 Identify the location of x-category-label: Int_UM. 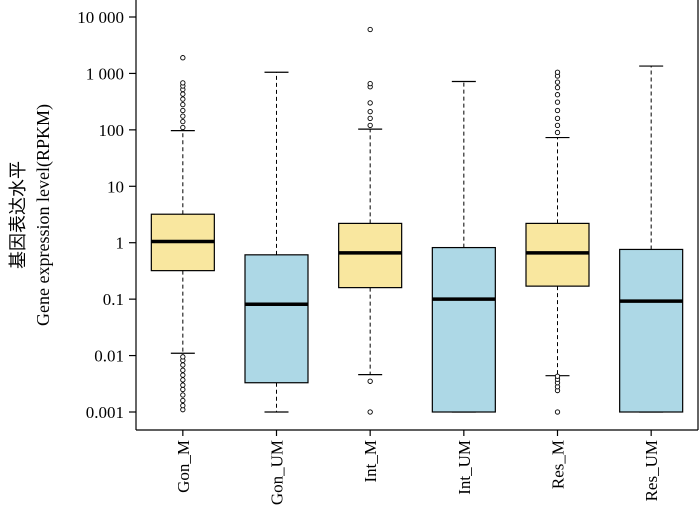
(464, 467).